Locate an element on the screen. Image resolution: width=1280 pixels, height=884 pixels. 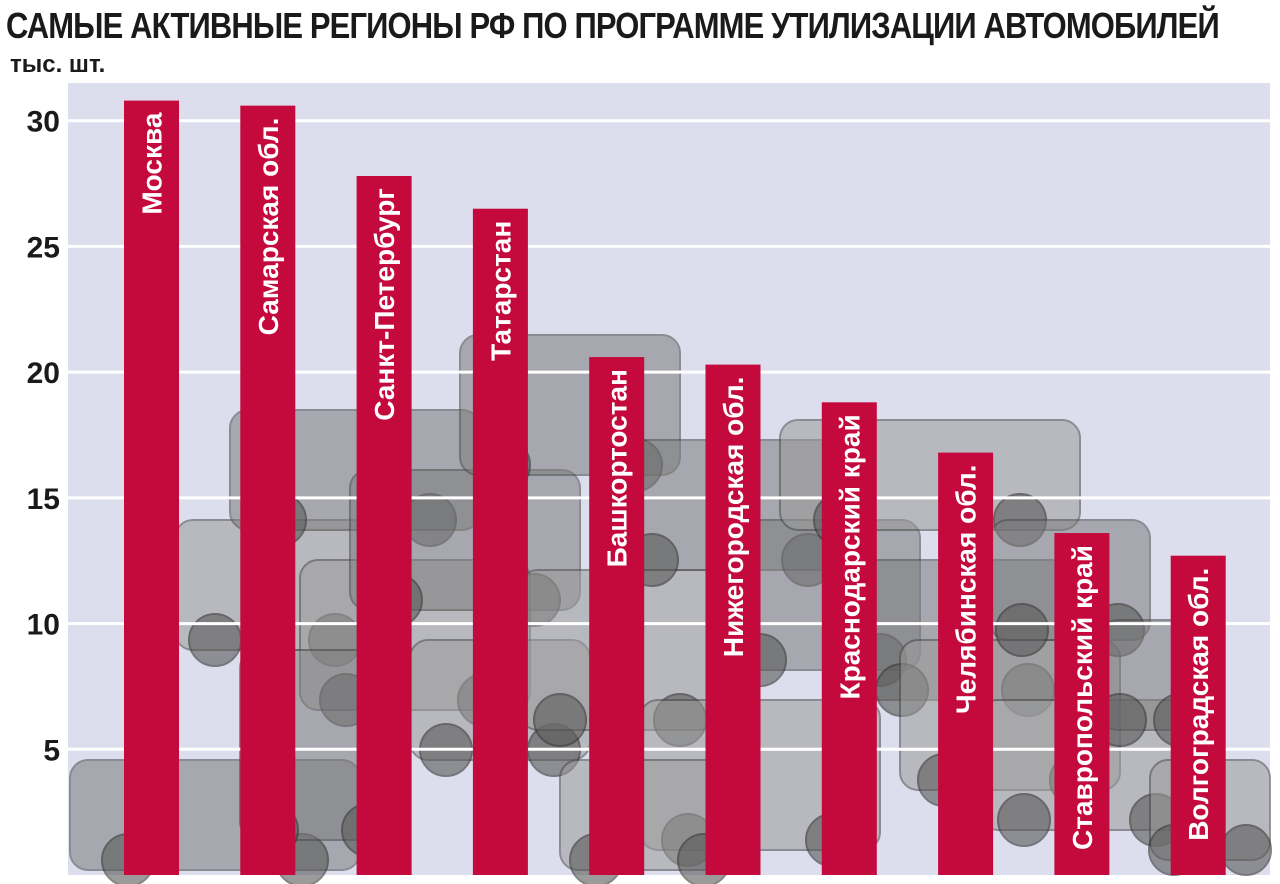
bar-label: Башкортостан is located at coordinates (617, 468).